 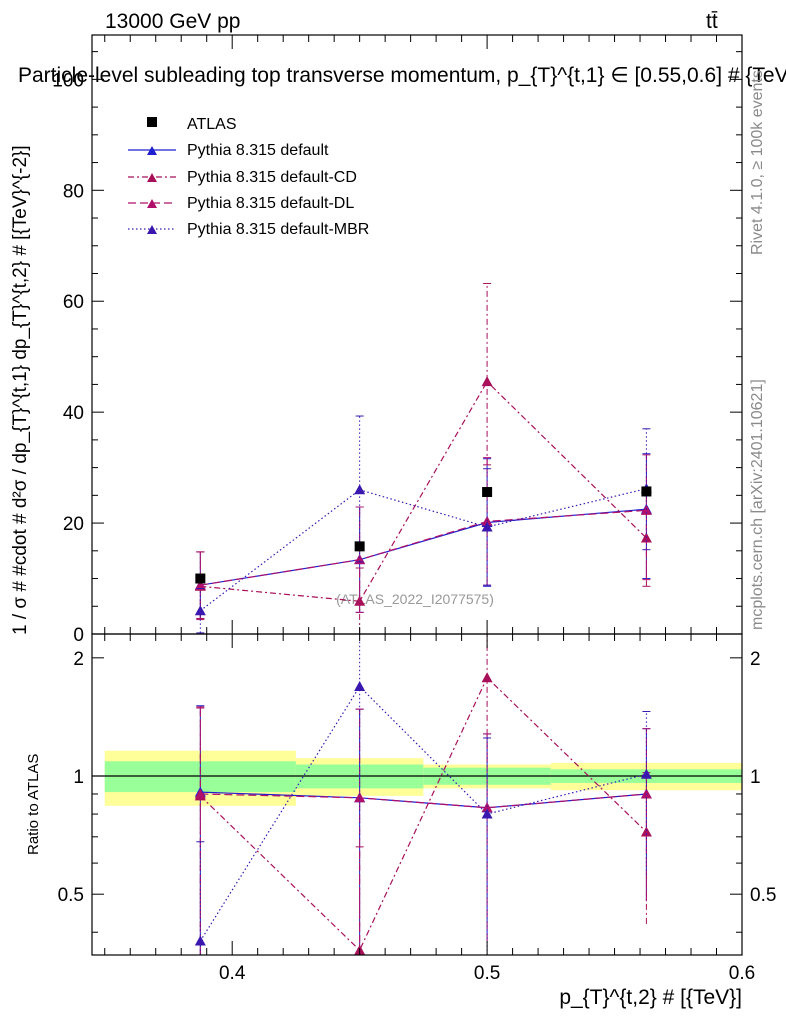 What do you see at coordinates (258, 150) in the screenshot?
I see `legend-label-default: Pythia 8.315 default` at bounding box center [258, 150].